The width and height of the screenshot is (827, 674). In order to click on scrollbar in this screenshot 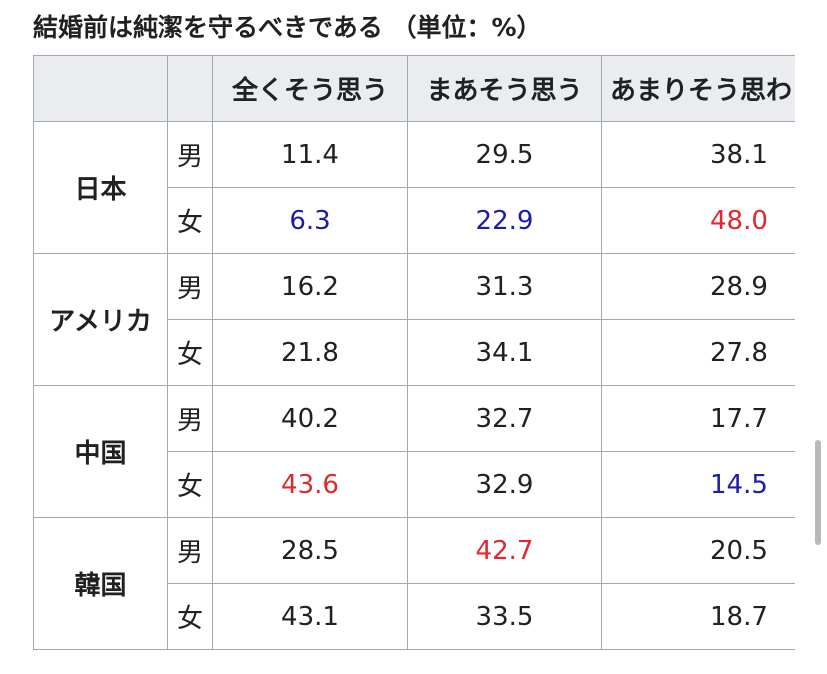, I will do `click(818, 492)`.